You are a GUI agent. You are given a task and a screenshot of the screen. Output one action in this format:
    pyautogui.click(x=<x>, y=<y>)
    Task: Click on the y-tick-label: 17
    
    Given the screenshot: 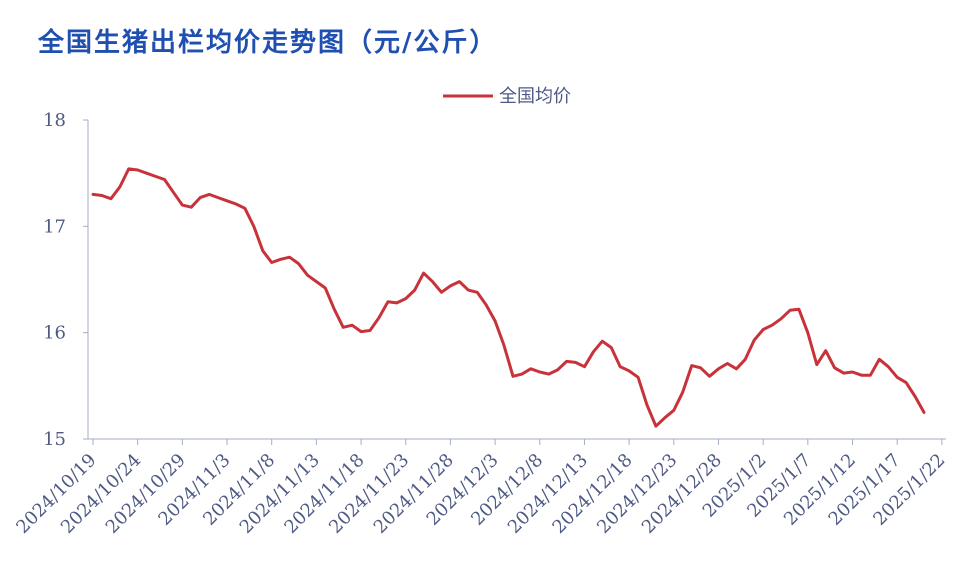 What is the action you would take?
    pyautogui.click(x=54, y=226)
    